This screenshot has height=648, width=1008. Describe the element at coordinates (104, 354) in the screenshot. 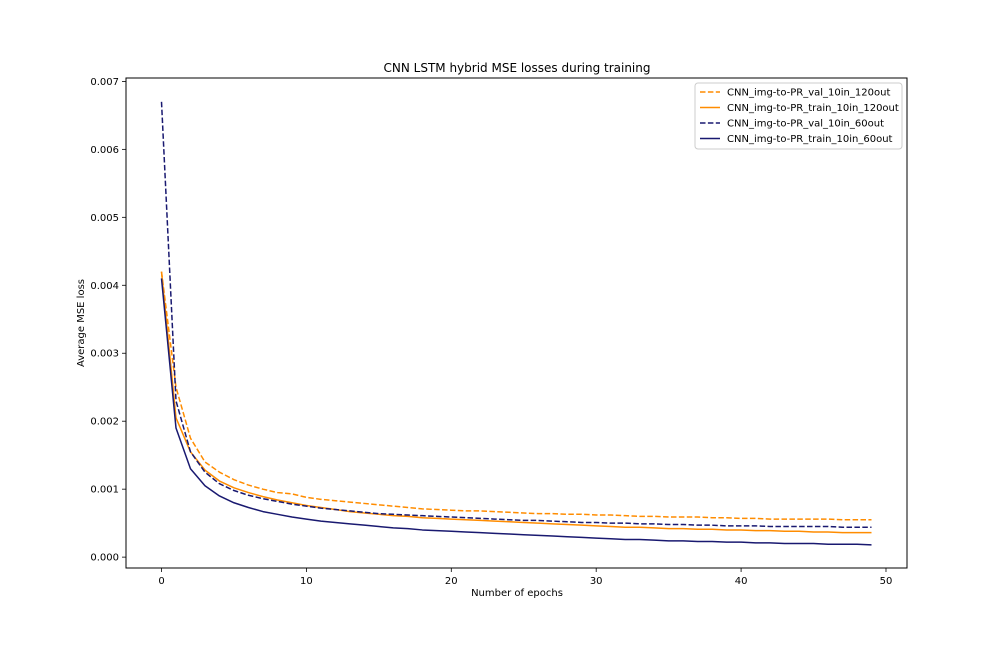

I see `y-tick-label: 0.003` at that location.